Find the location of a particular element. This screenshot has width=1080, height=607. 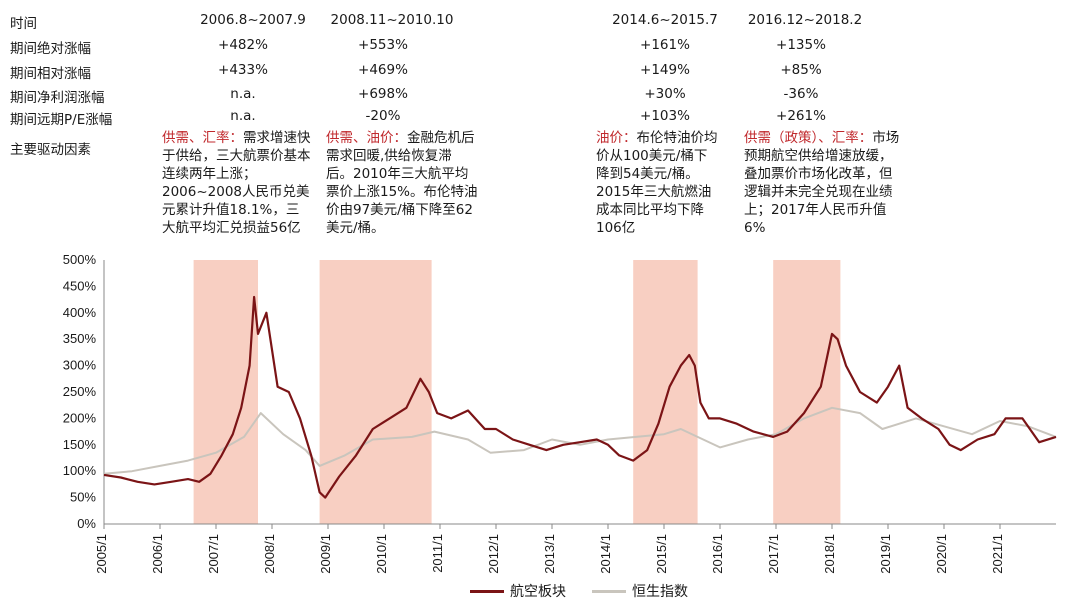

legend-airline-label: 航空板块 is located at coordinates (538, 592).